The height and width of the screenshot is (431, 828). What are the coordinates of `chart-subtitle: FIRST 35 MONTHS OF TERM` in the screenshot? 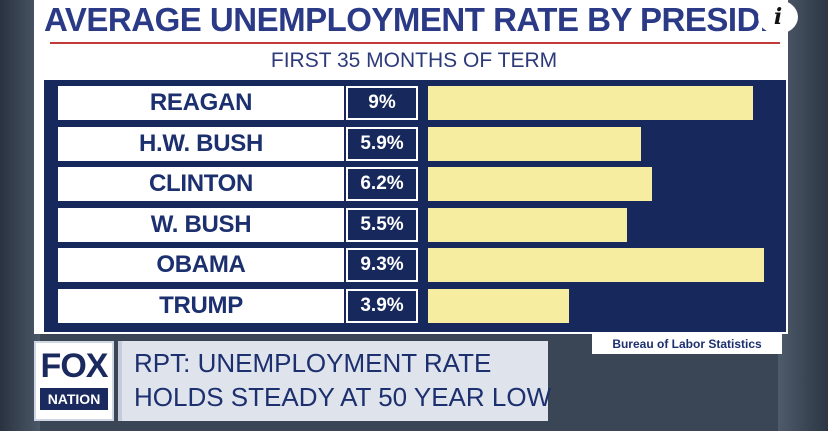 It's located at (414, 60).